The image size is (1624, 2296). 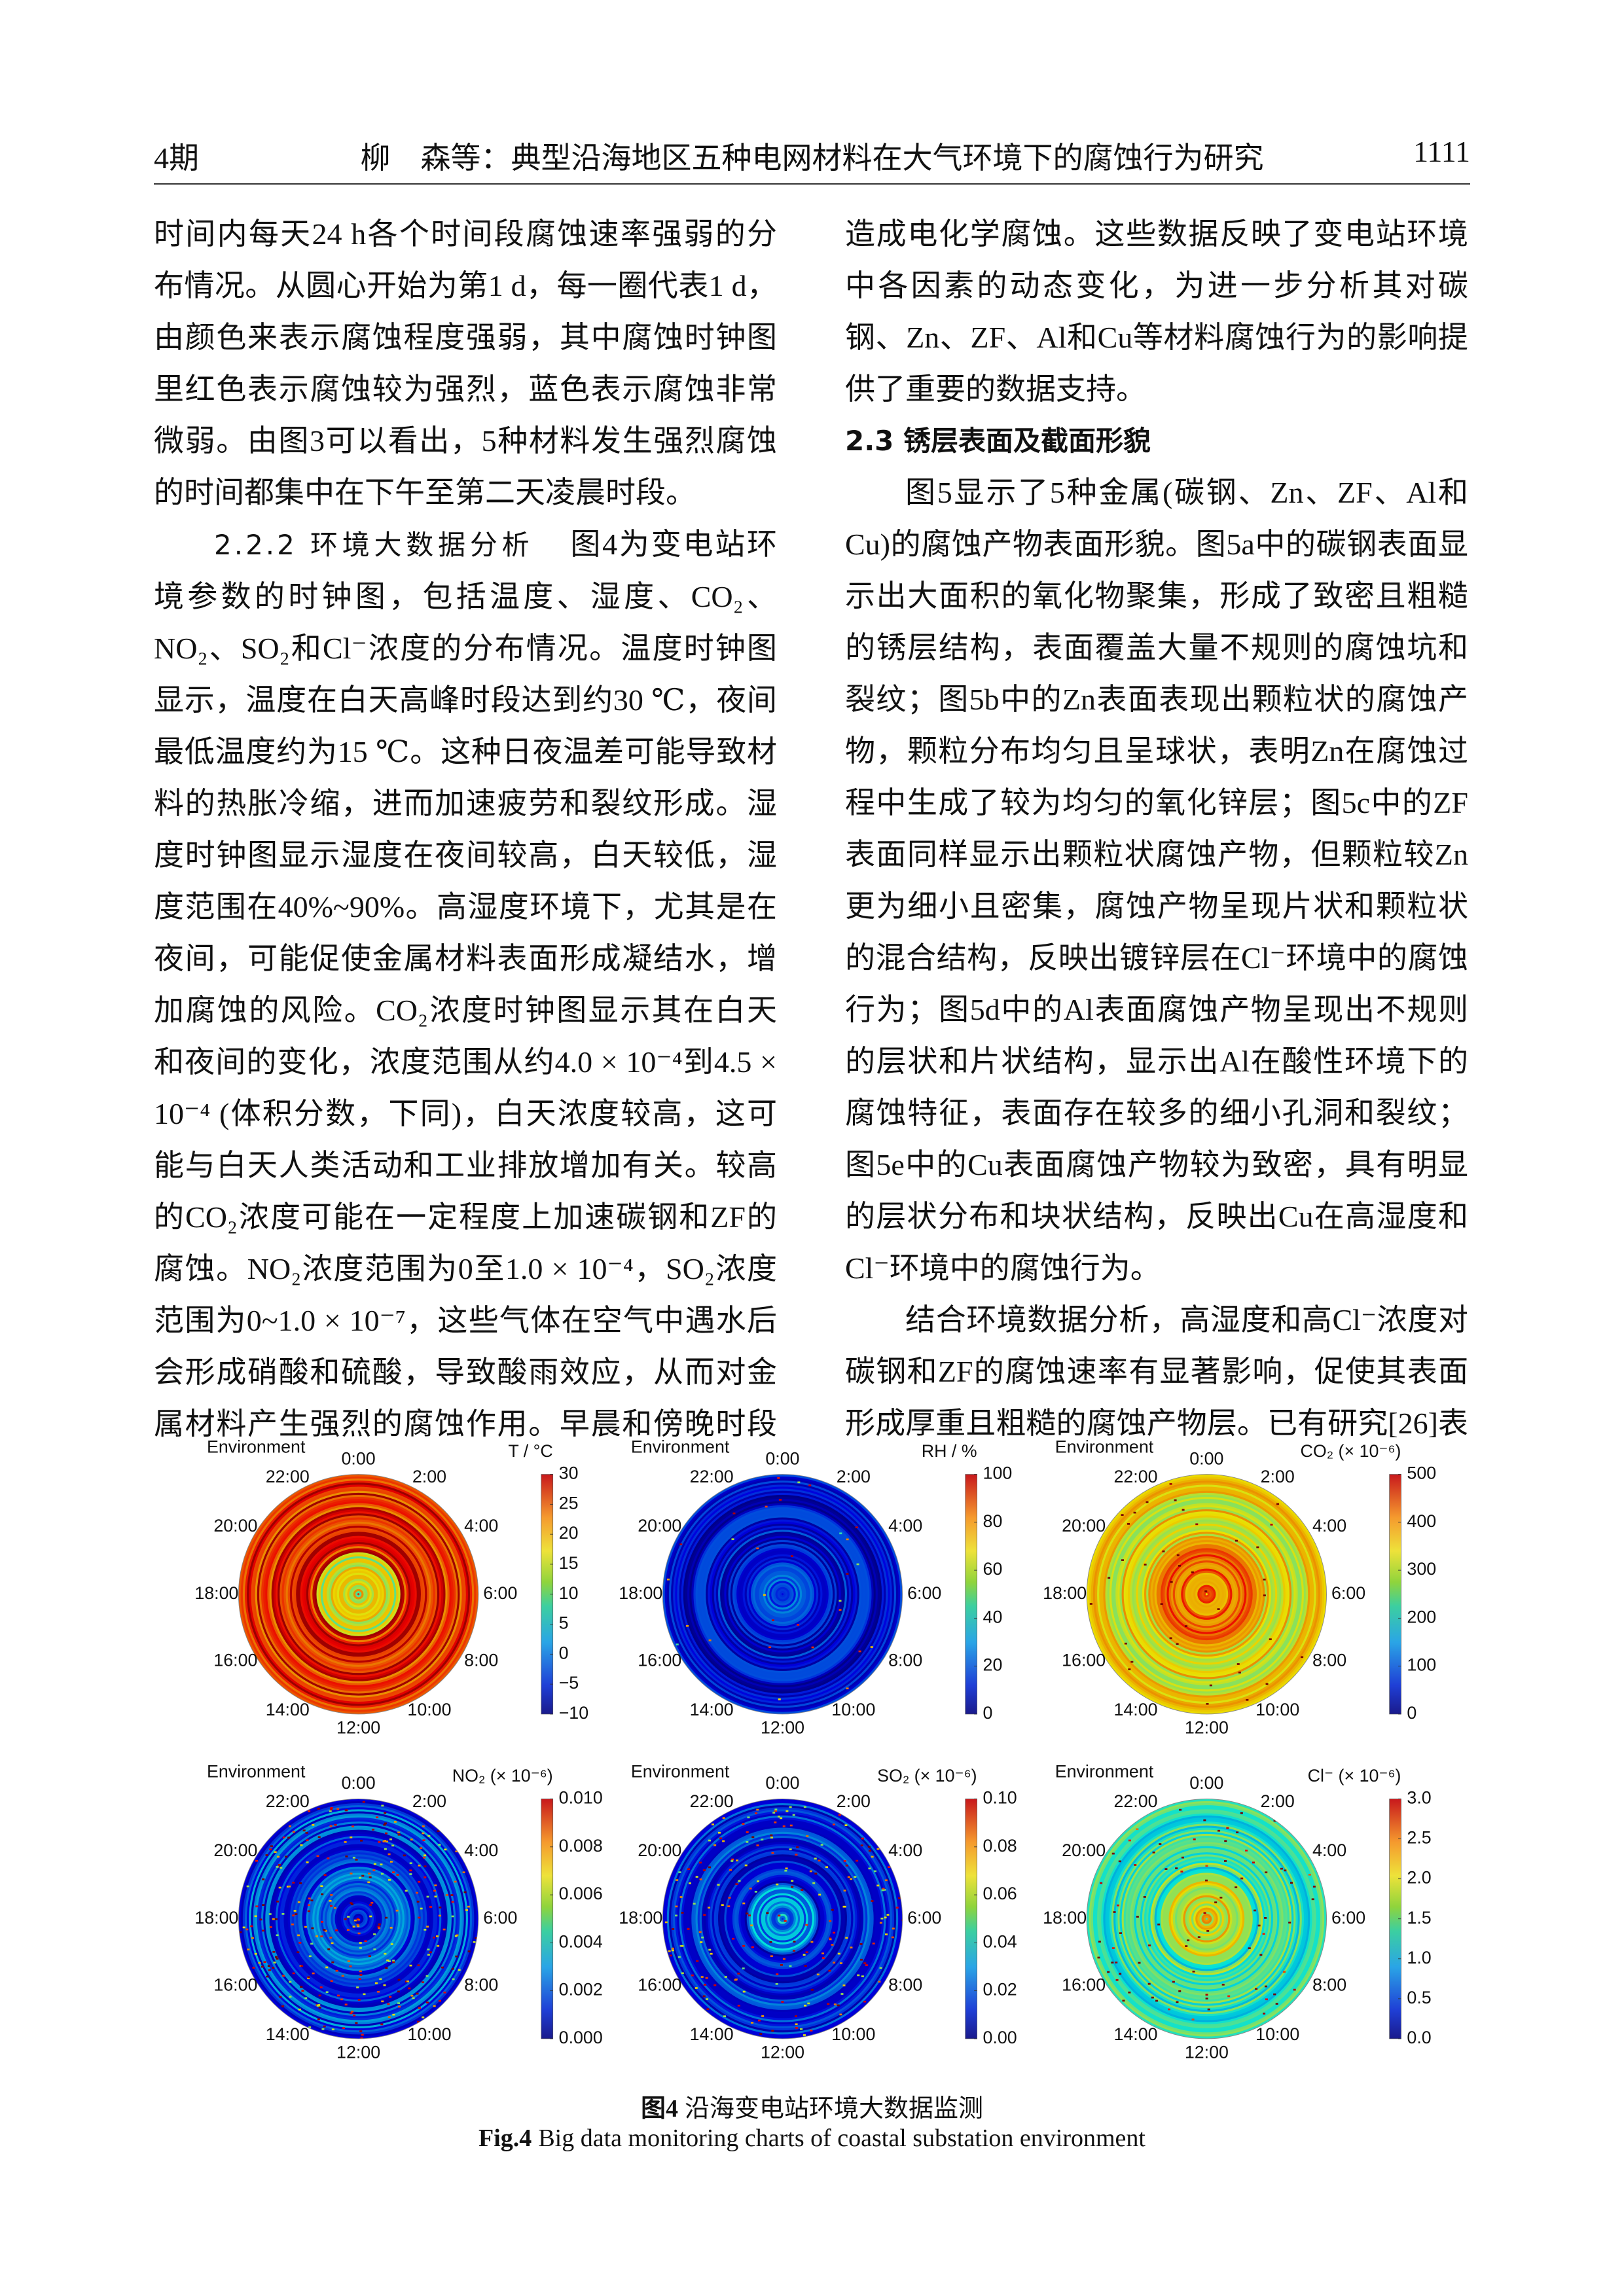 I want to click on colorbar-tick-label: 0.006, so click(x=581, y=1894).